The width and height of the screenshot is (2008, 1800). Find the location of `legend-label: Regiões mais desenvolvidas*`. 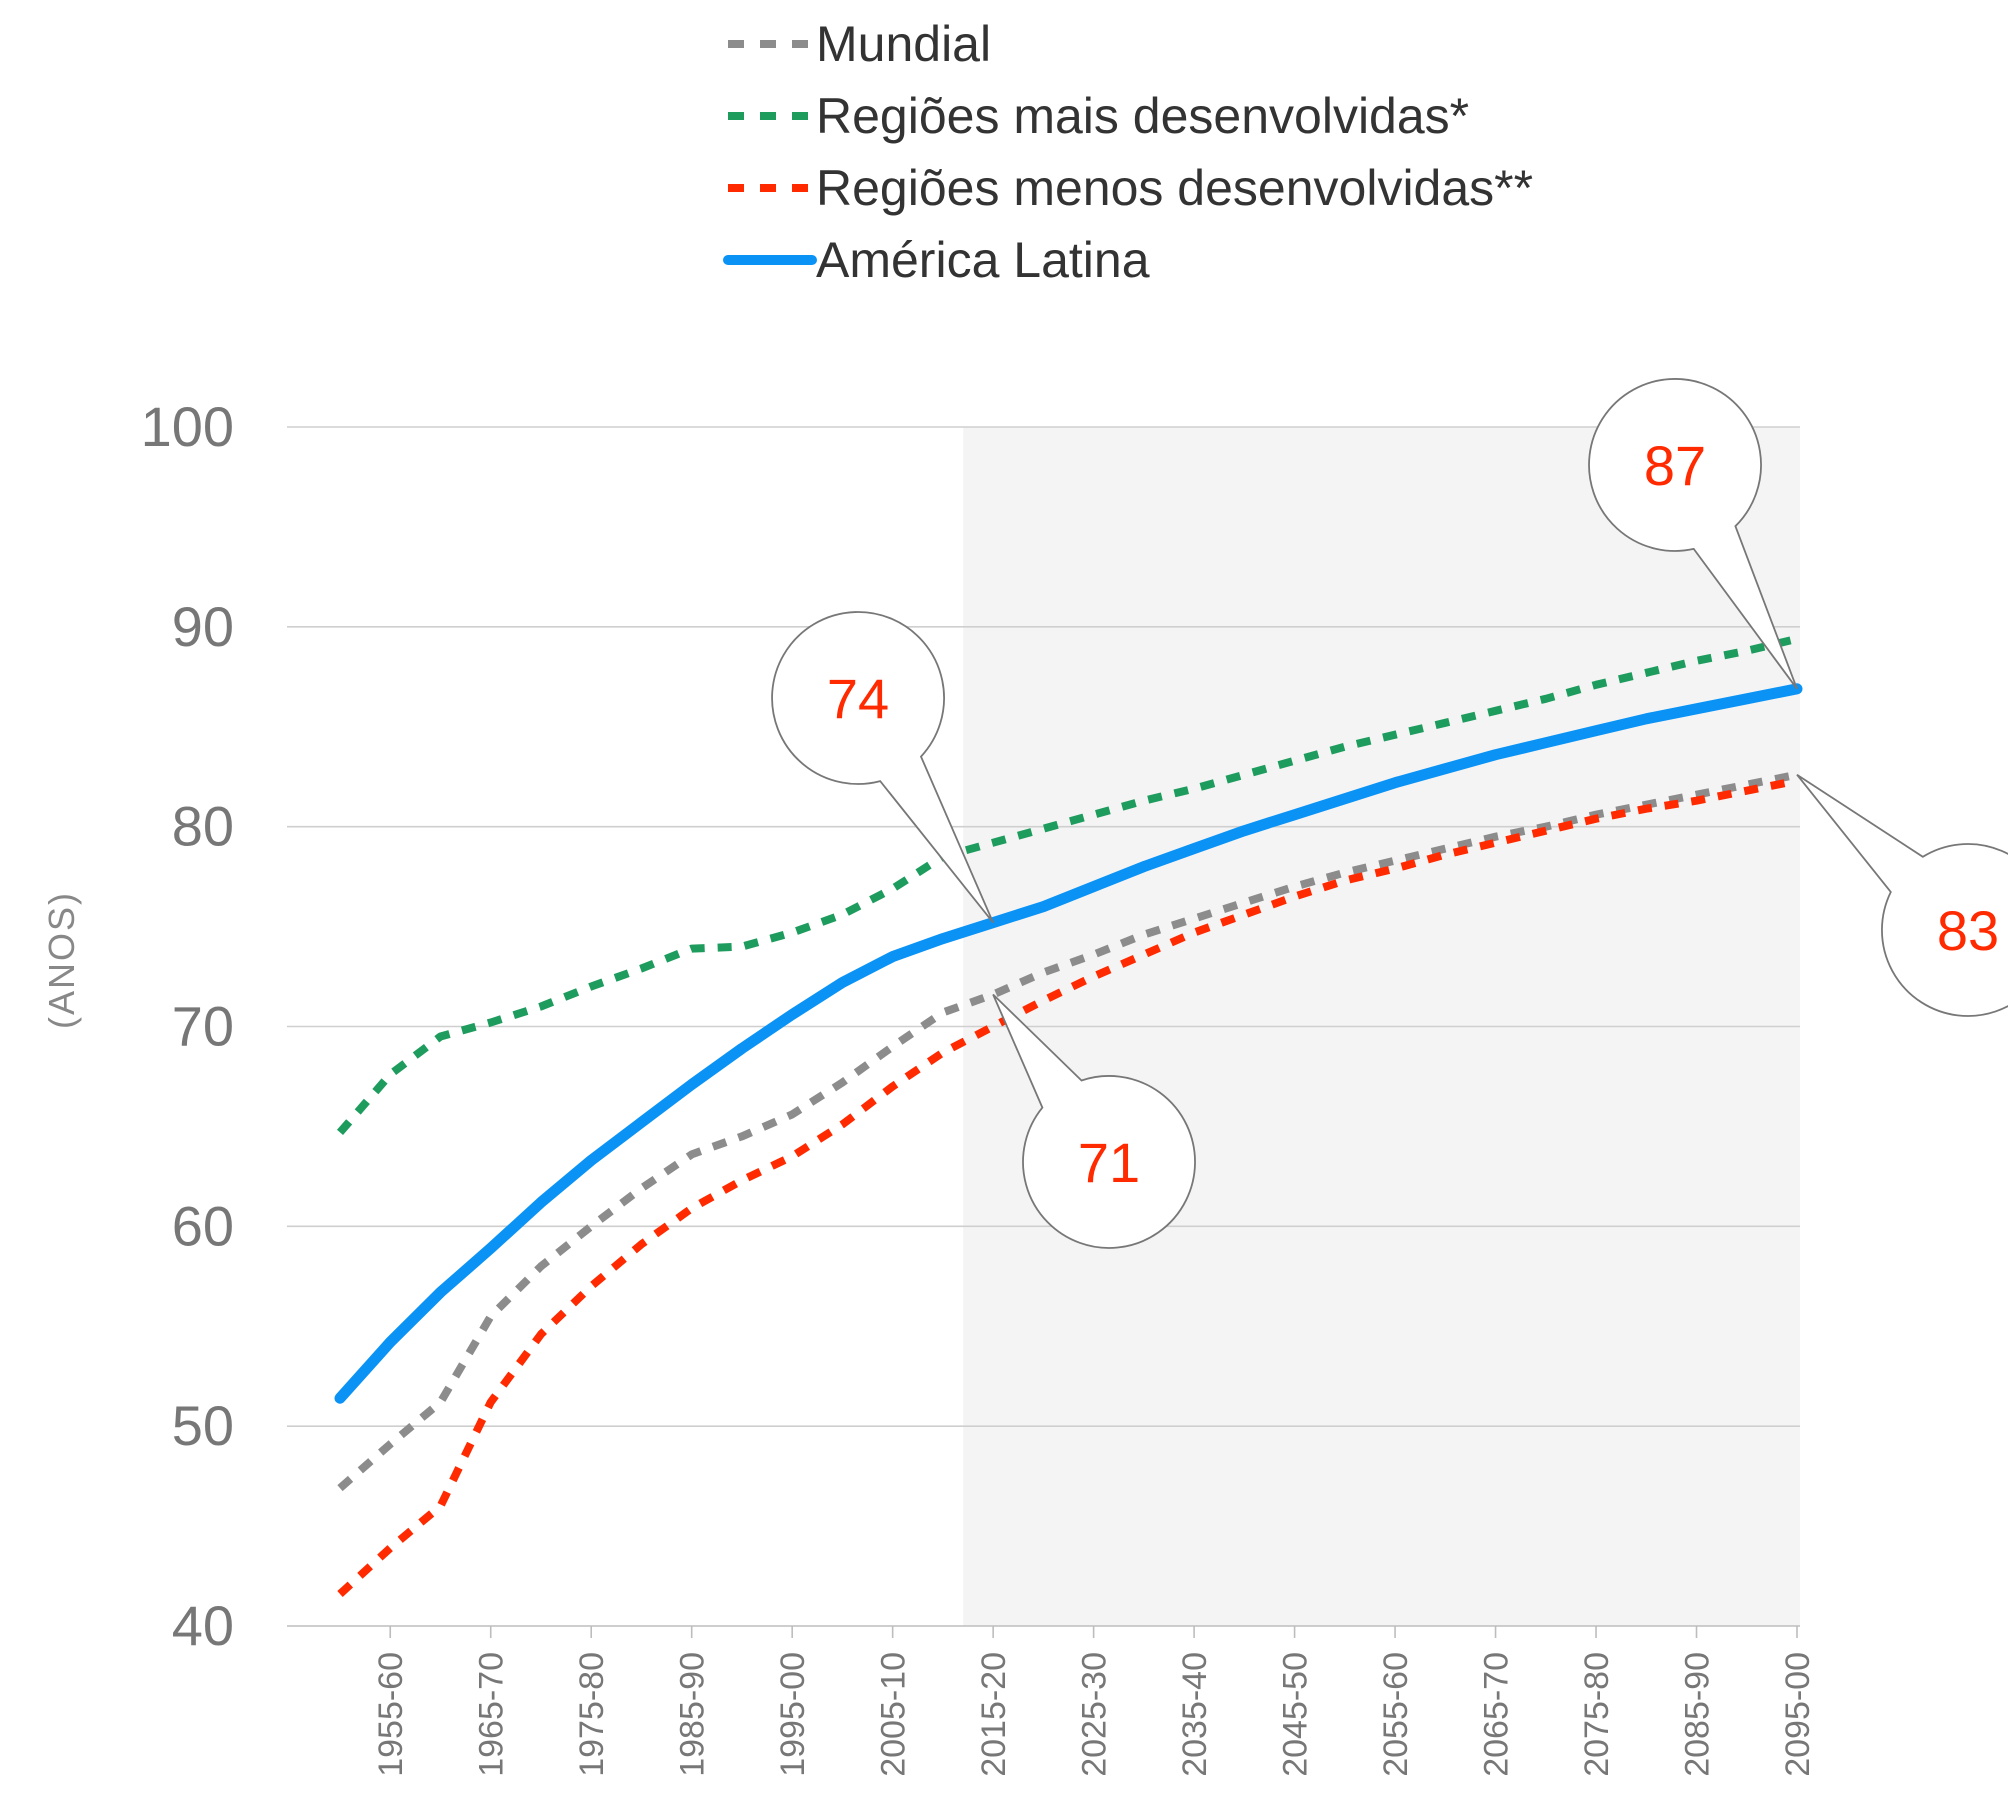

legend-label: Regiões mais desenvolvidas* is located at coordinates (1142, 116).